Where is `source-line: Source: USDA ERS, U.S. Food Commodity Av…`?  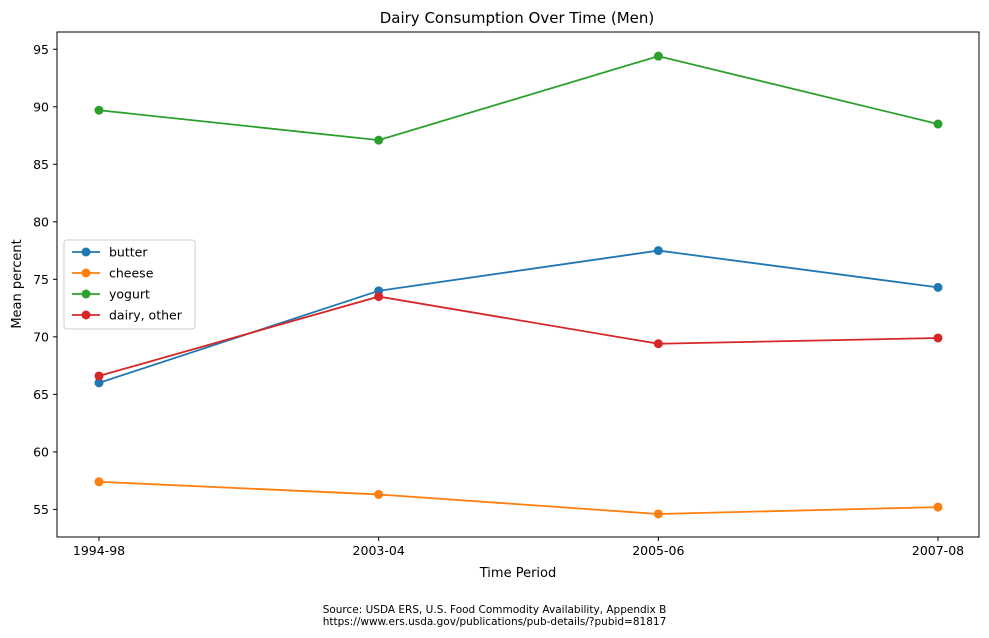 source-line: Source: USDA ERS, U.S. Food Commodity Av… is located at coordinates (494, 610).